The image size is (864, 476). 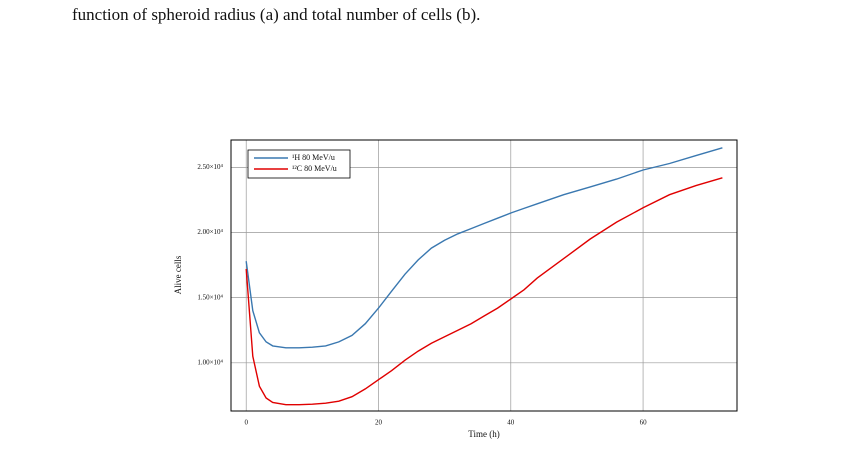 What do you see at coordinates (210, 167) in the screenshot?
I see `y-tick-label: 2.50×10⁴` at bounding box center [210, 167].